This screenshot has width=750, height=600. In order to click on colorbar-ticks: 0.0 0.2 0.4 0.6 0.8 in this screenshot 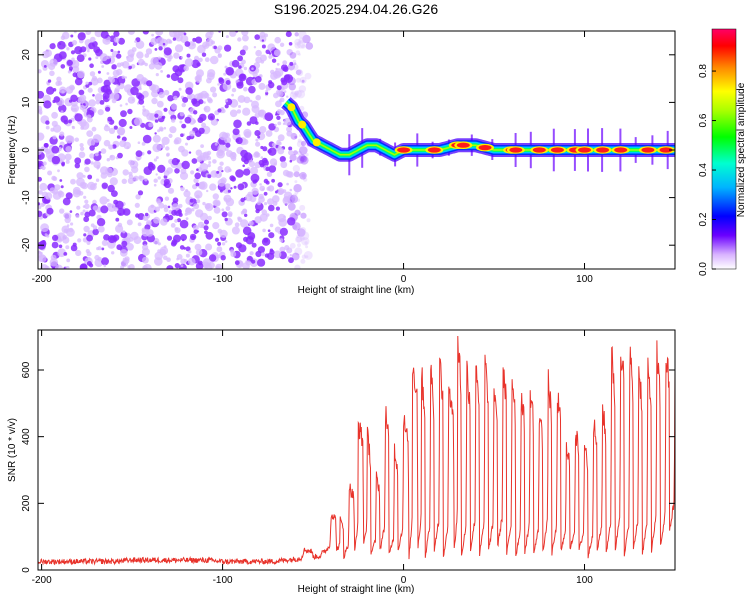, I will do `click(707, 170)`.